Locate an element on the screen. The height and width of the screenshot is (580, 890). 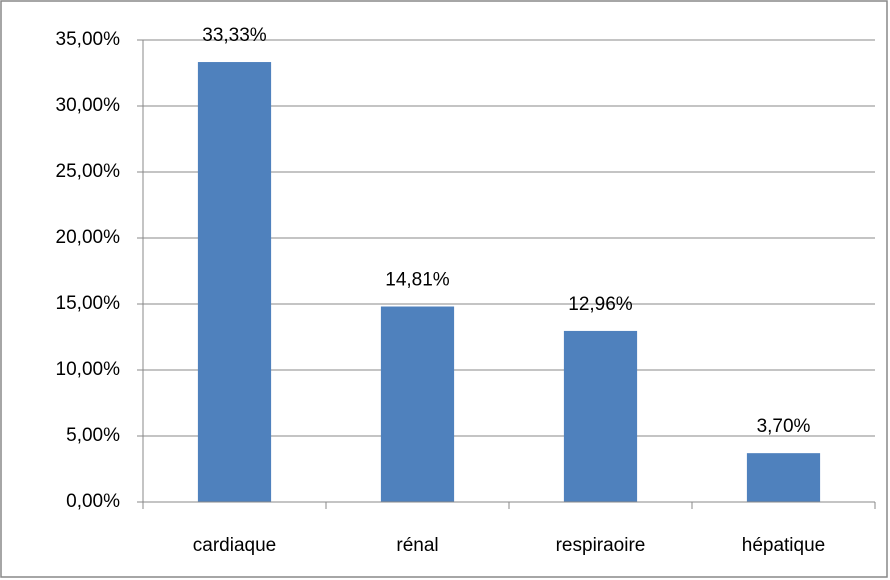
x-tick-label: hépatique is located at coordinates (783, 545).